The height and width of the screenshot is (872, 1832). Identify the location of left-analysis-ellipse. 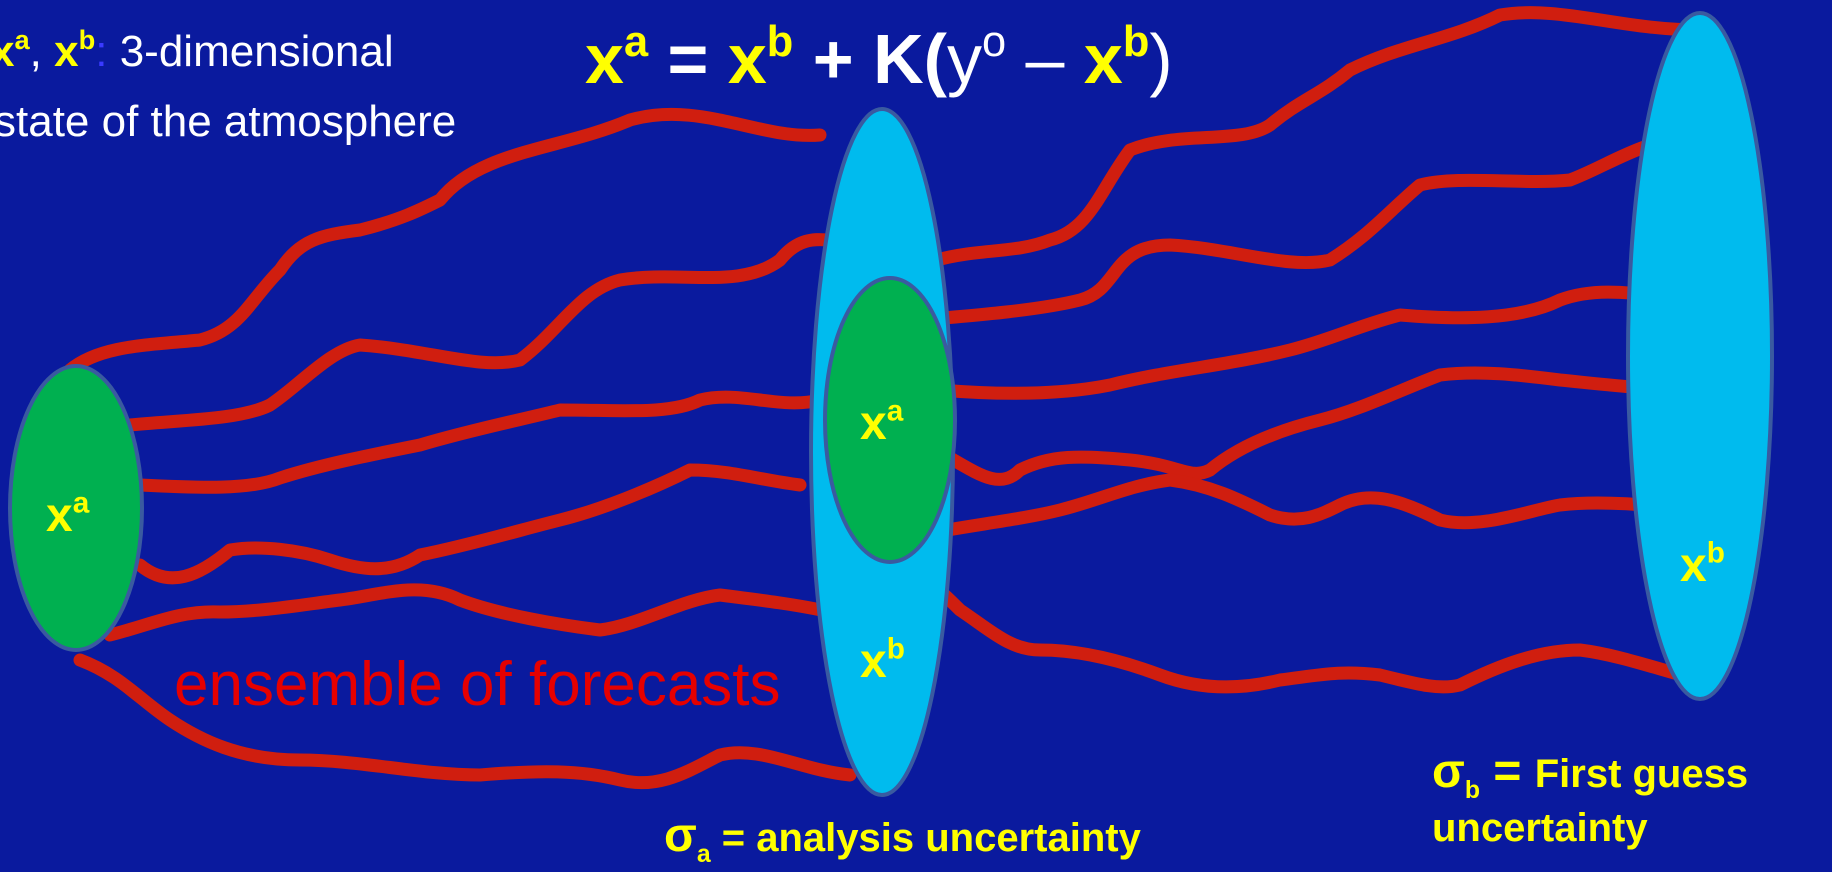
(76, 508).